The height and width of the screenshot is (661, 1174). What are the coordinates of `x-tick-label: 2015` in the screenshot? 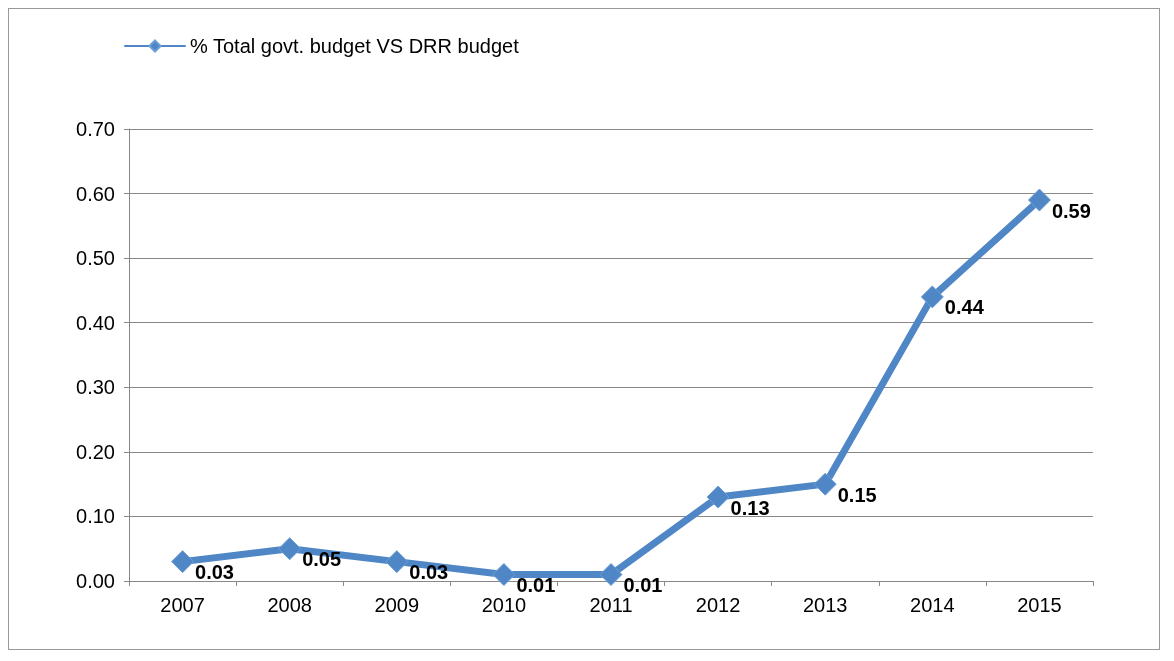 It's located at (1039, 605).